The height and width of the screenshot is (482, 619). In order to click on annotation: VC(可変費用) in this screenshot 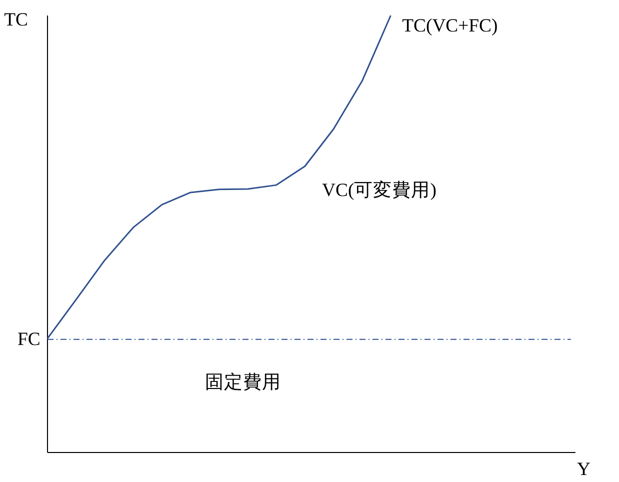, I will do `click(379, 189)`.